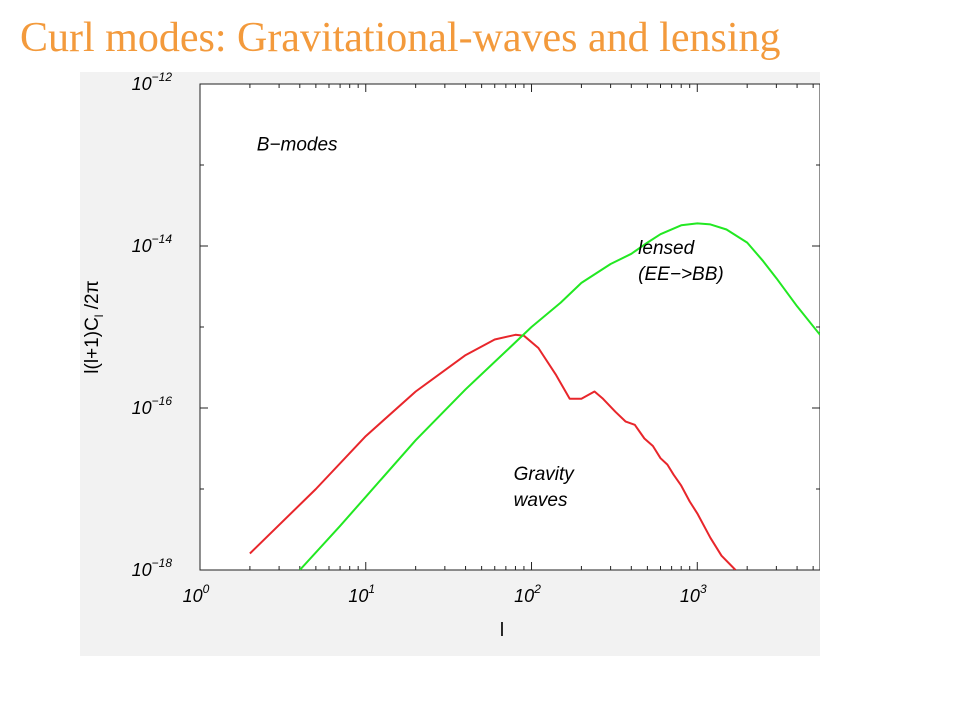 The width and height of the screenshot is (960, 720). Describe the element at coordinates (152, 83) in the screenshot. I see `y-tick-label: 10−12` at that location.